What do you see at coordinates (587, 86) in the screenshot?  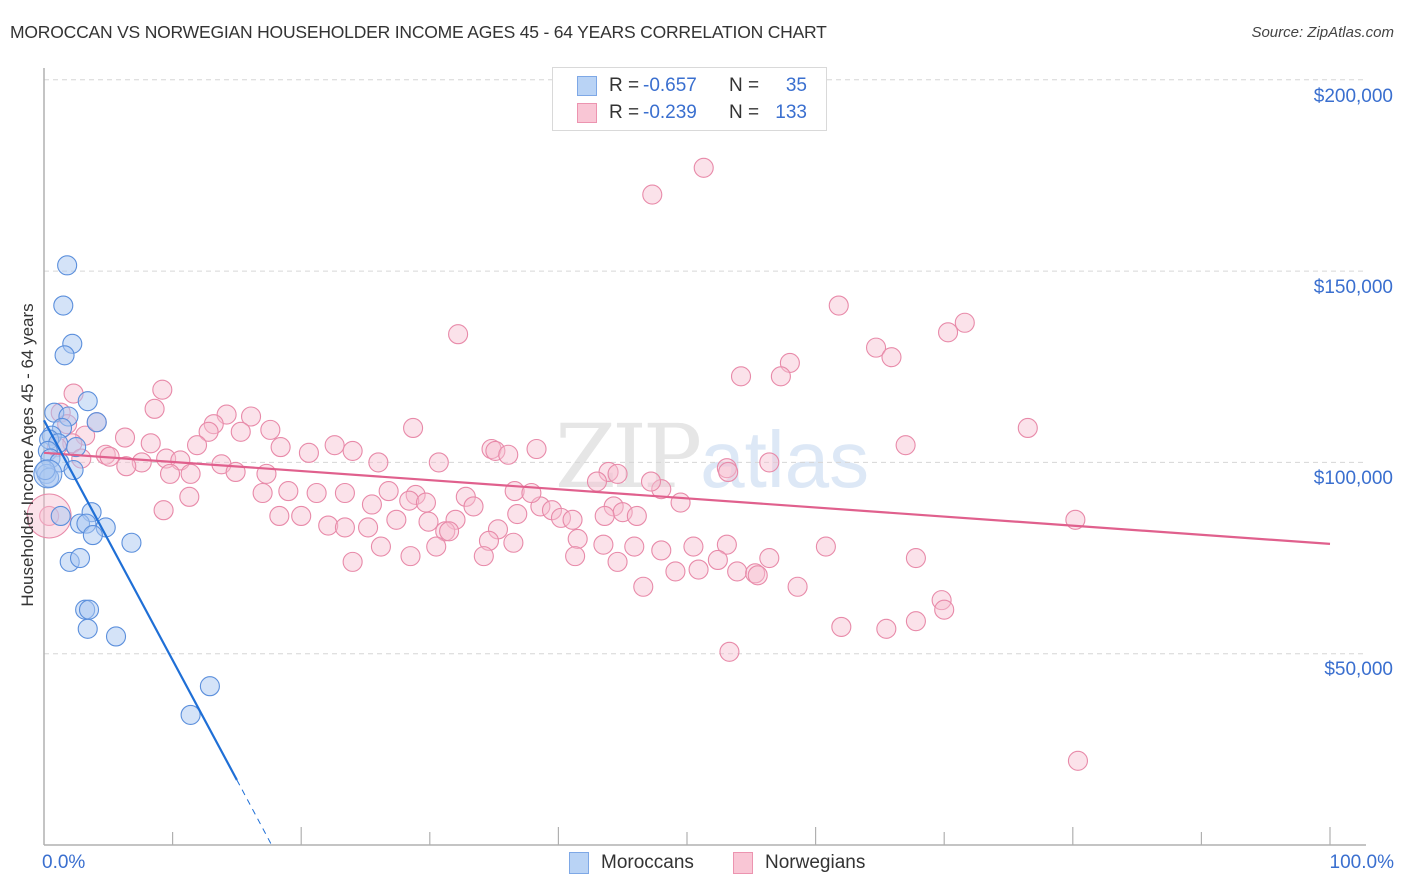 I see `moroccans-swatch` at bounding box center [587, 86].